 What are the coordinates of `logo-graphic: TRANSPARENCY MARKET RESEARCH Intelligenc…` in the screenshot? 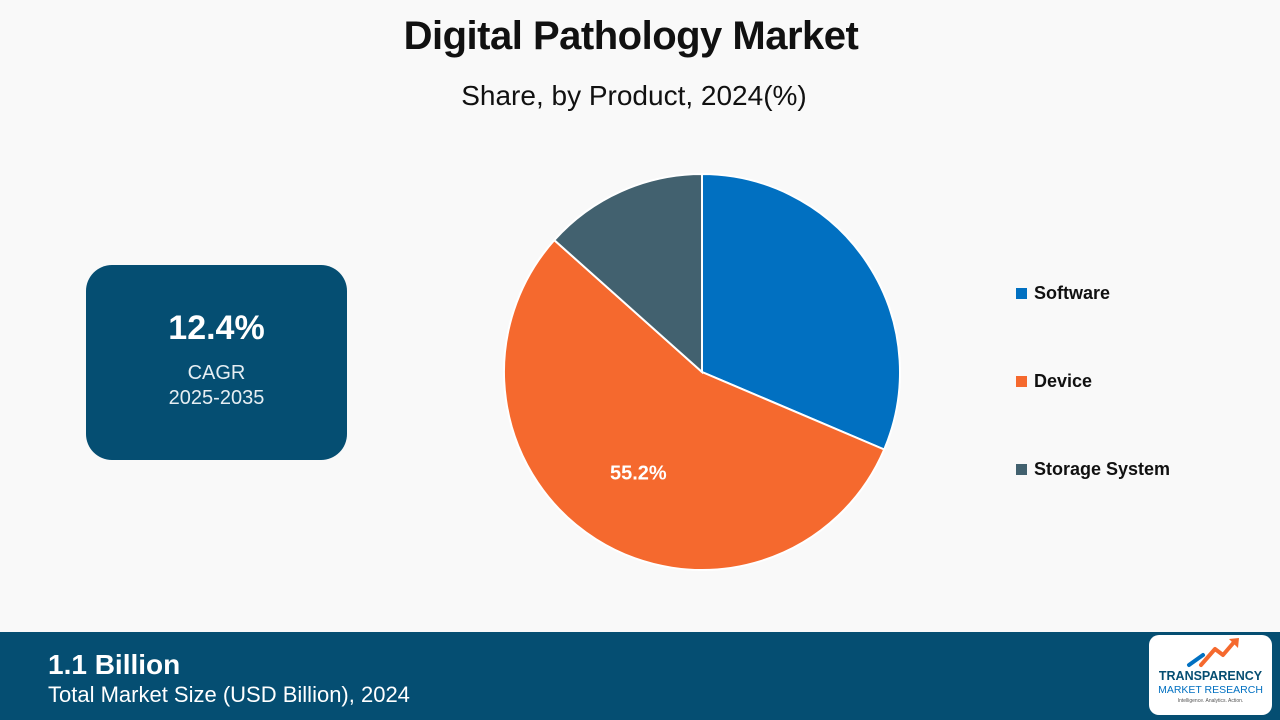 It's located at (1210, 671).